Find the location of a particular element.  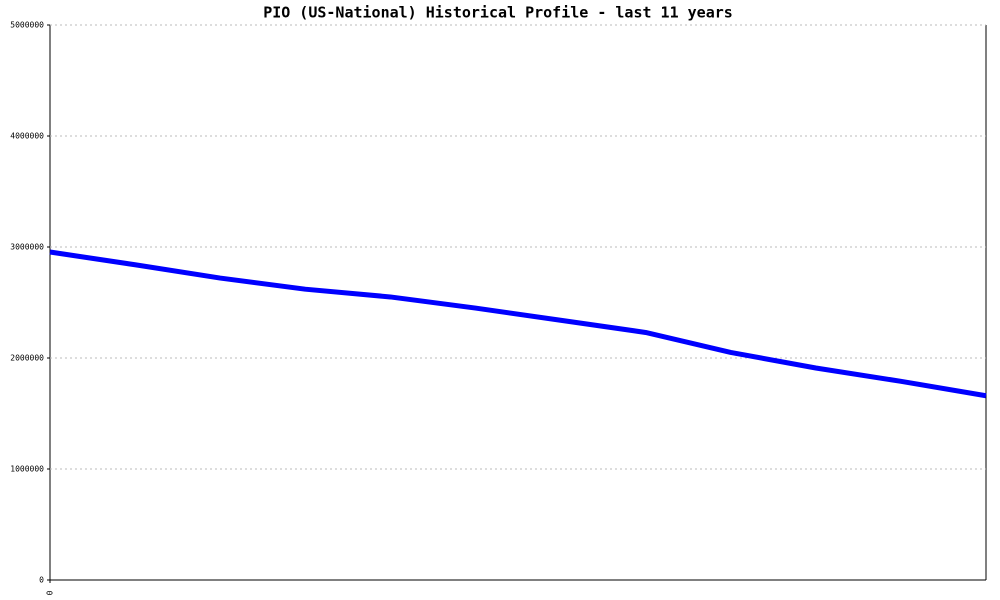

y-tick-label: 3000000 is located at coordinates (27, 247).